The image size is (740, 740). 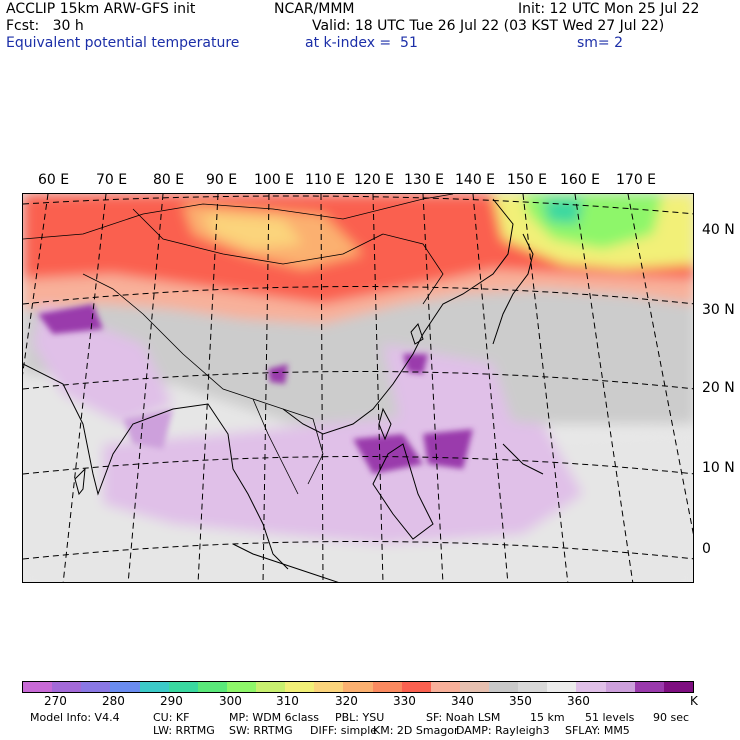 I want to click on footer-resolution: 15 km, so click(x=547, y=717).